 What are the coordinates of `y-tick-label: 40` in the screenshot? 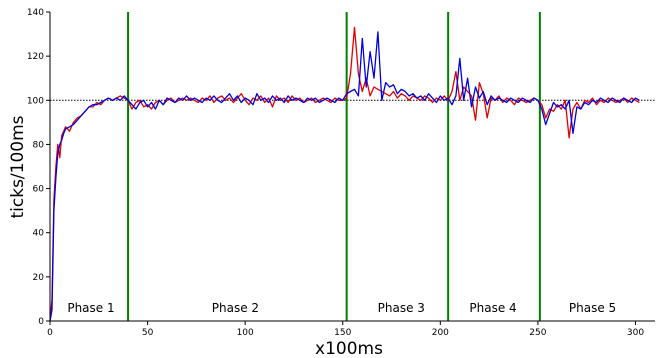 It's located at (39, 234).